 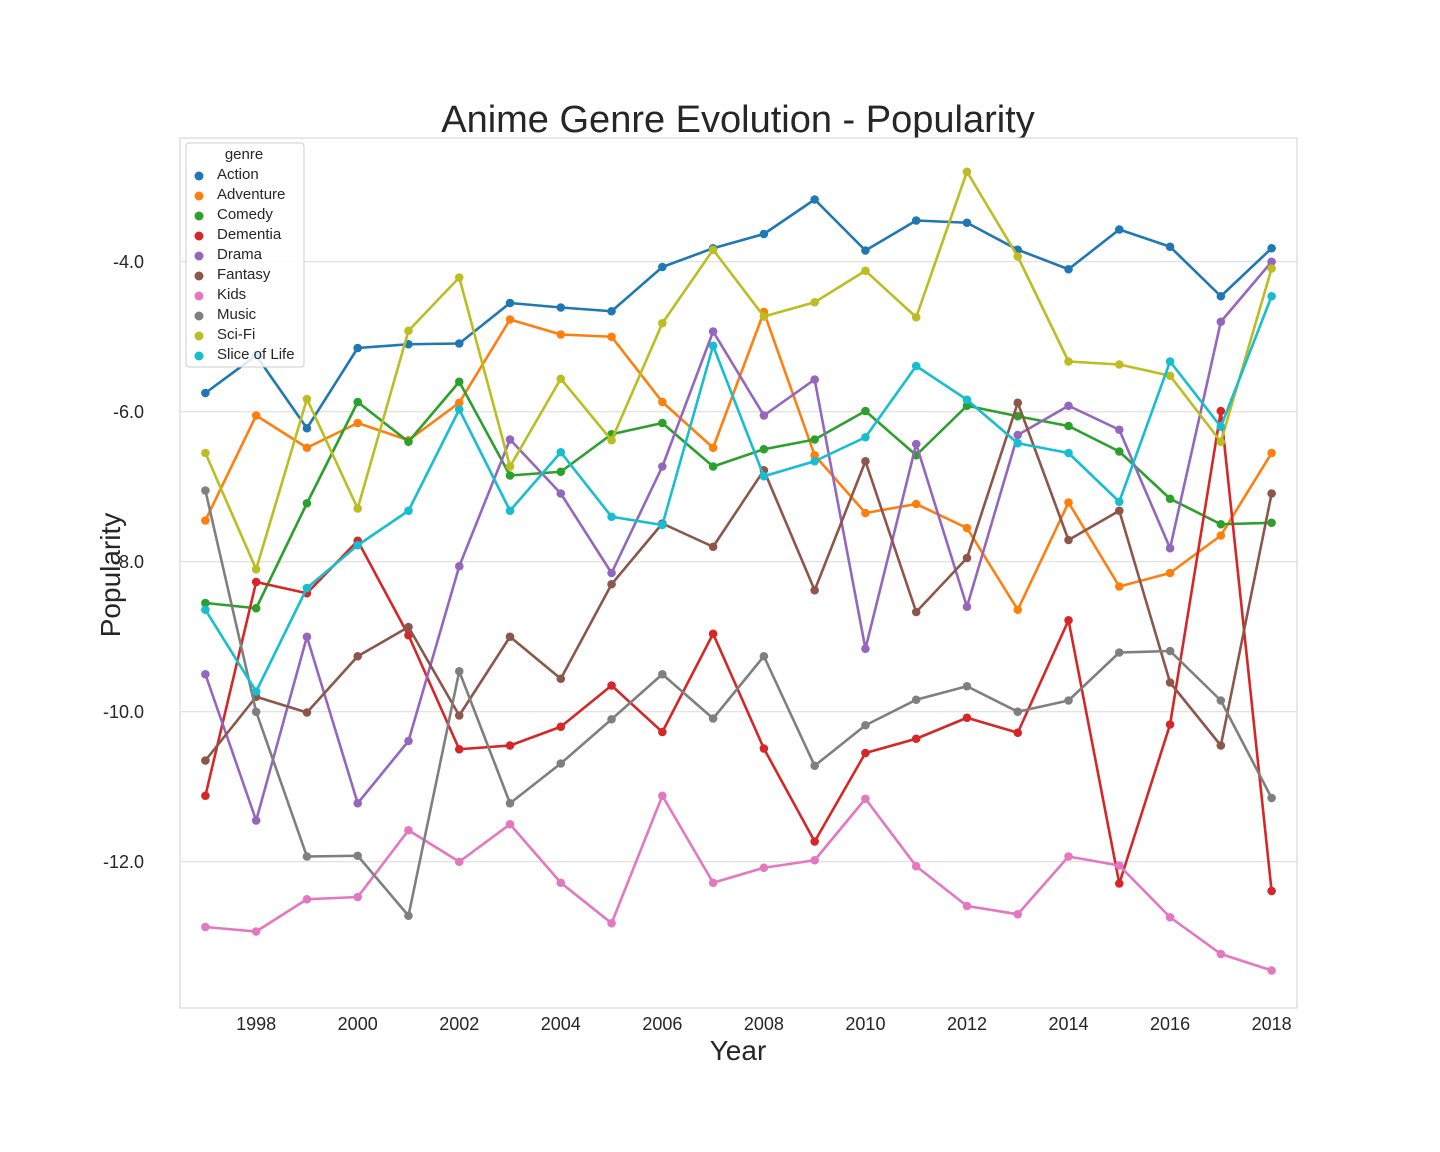 What do you see at coordinates (238, 174) in the screenshot?
I see `legend-label: Action` at bounding box center [238, 174].